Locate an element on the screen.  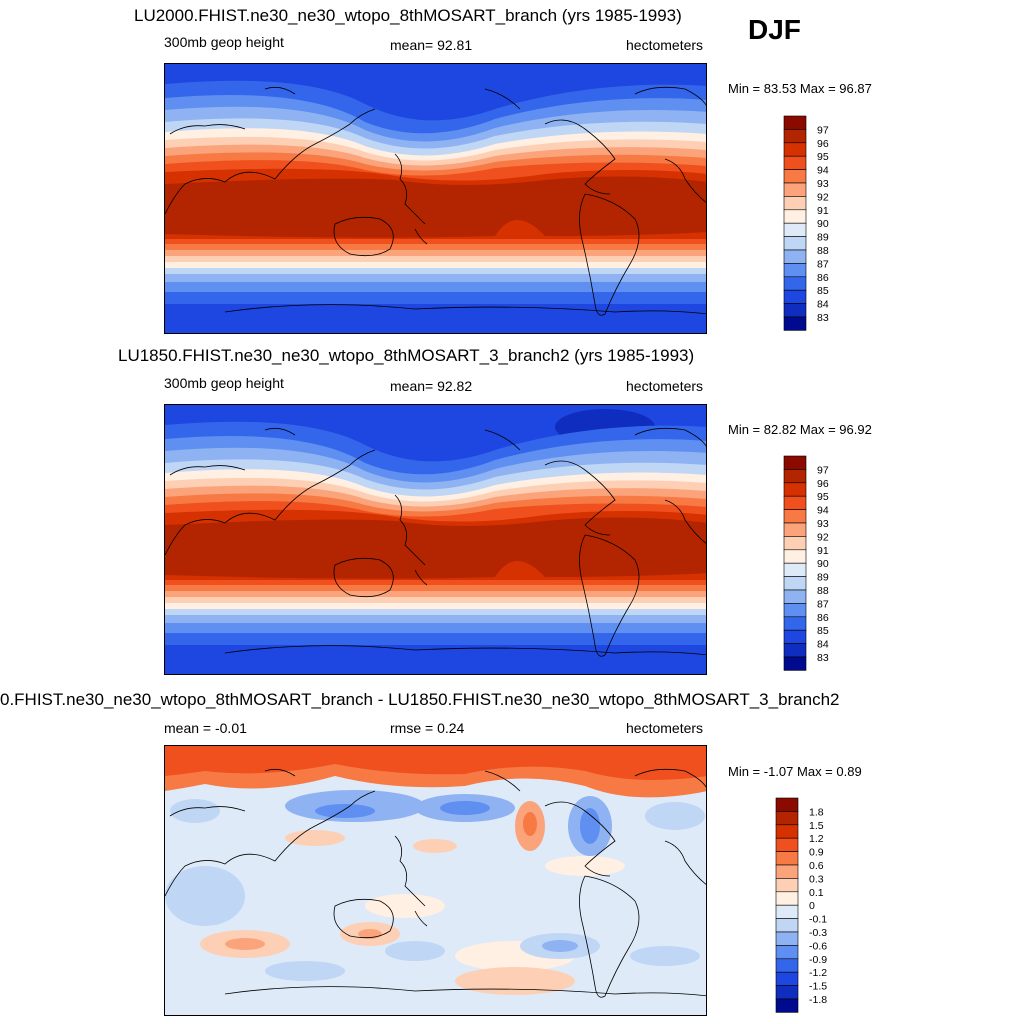
panel1-colorbar-label: 90 is located at coordinates (823, 224).